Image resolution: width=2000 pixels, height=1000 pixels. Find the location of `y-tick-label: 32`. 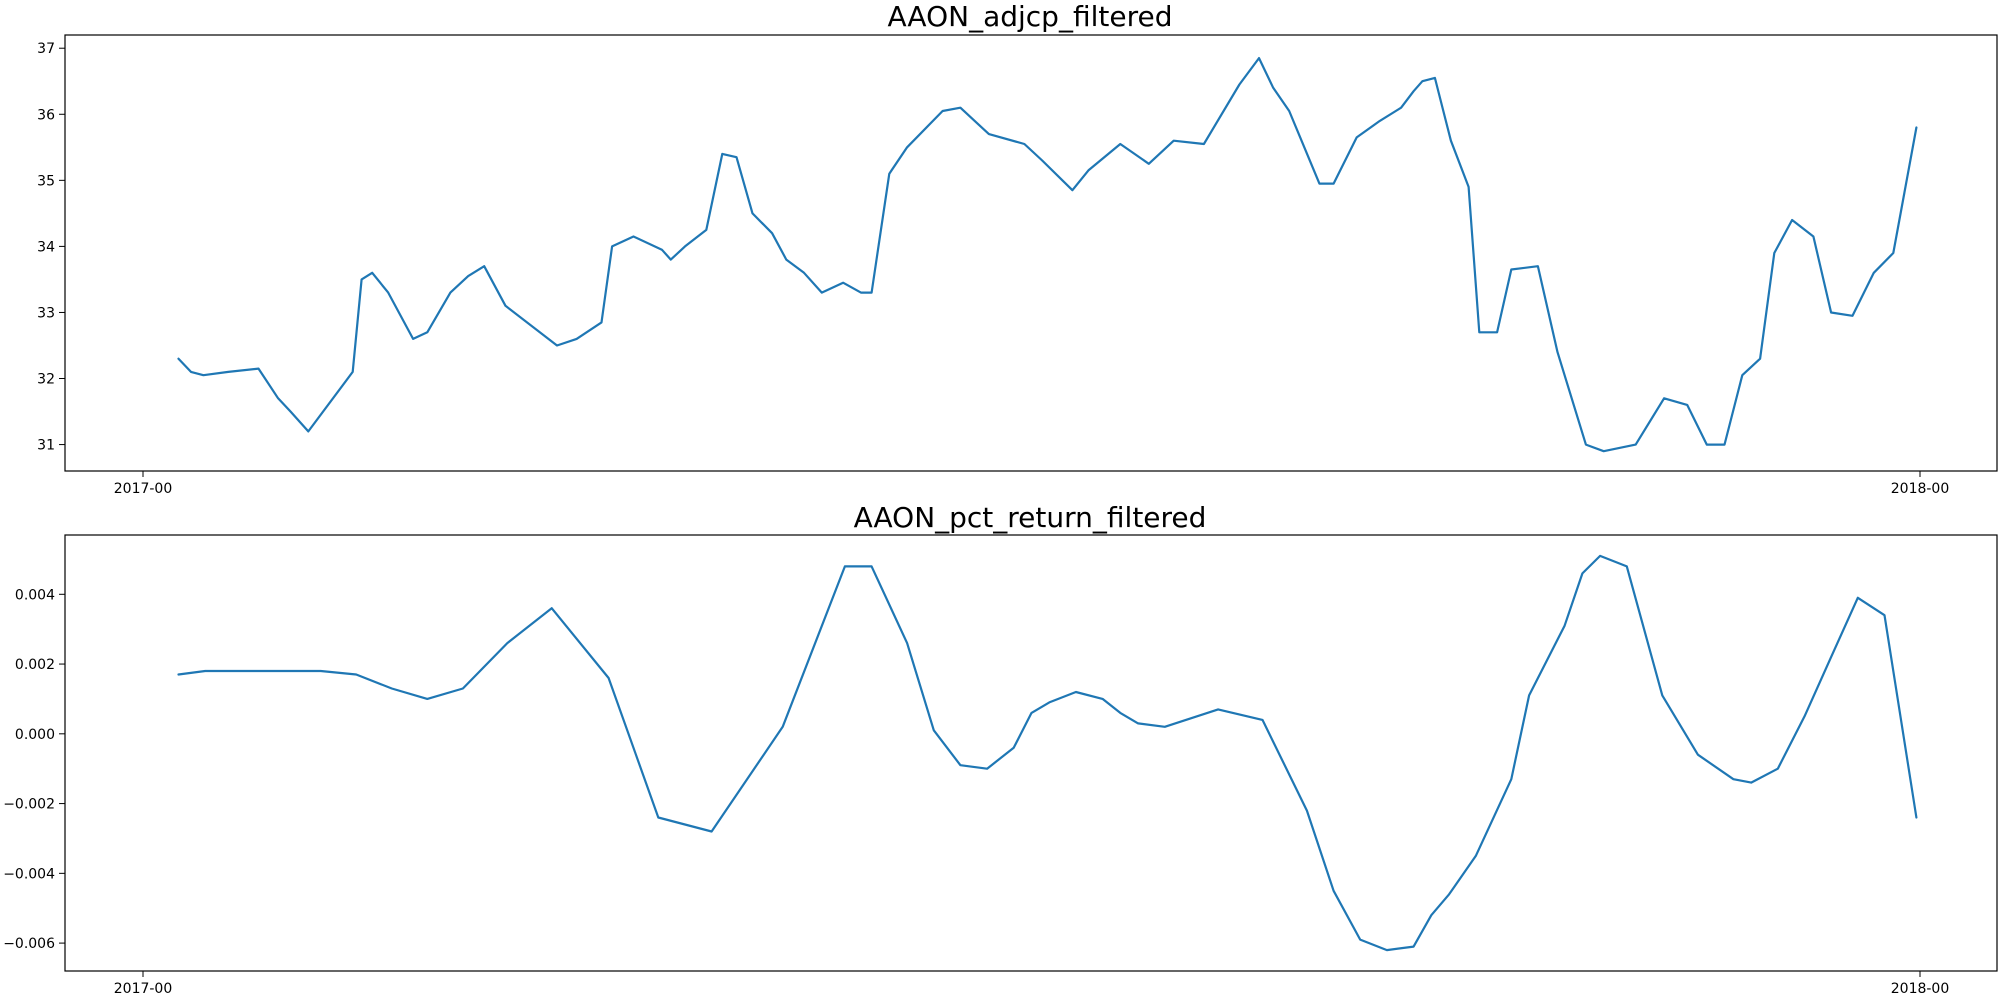

y-tick-label: 32 is located at coordinates (46, 380).